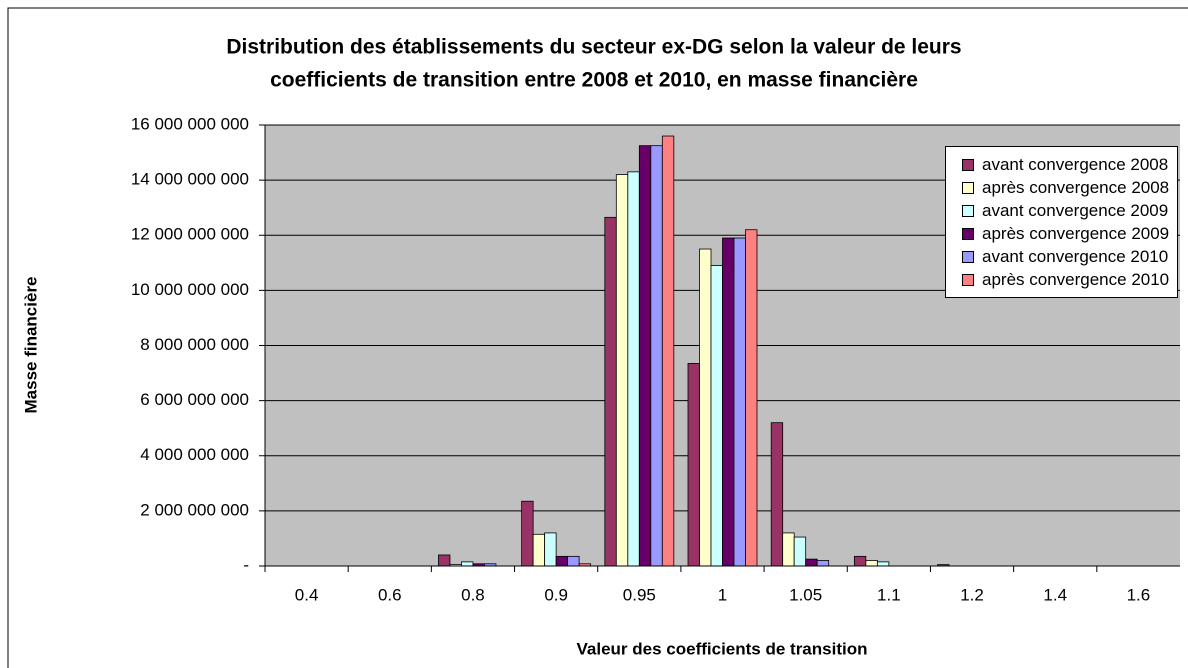  Describe the element at coordinates (556, 594) in the screenshot. I see `x-tick-label: 0.9` at that location.